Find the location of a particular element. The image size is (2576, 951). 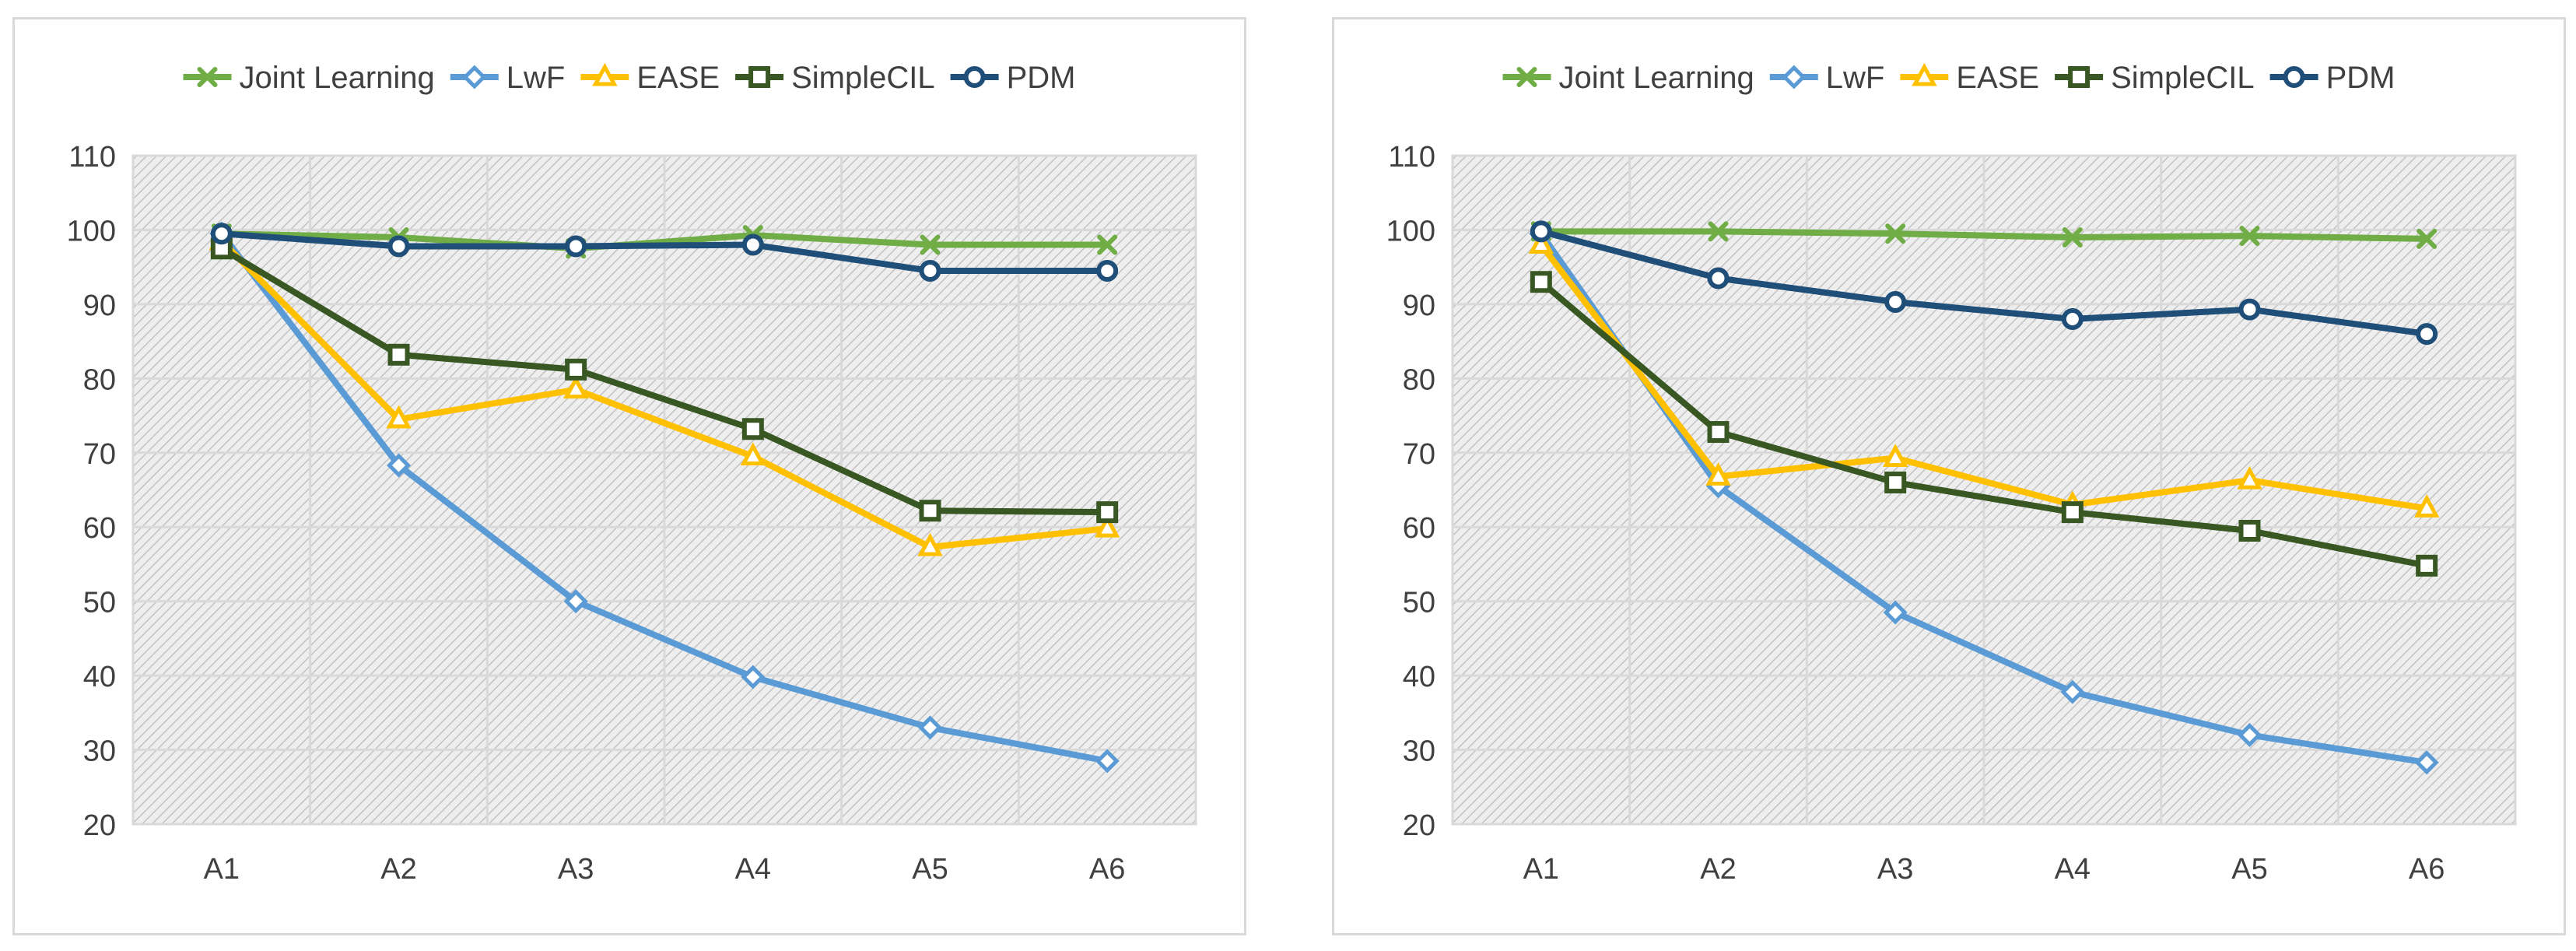

series-simplecil is located at coordinates (665, 380).